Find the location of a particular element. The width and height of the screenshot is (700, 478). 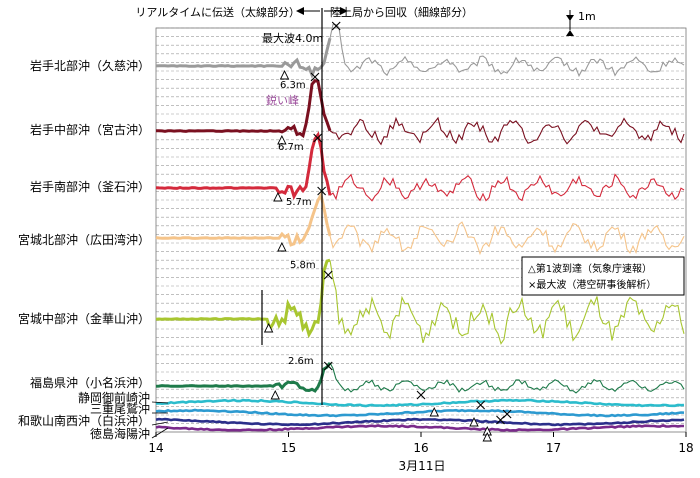

scale-bar: 1m is located at coordinates (581, 23).